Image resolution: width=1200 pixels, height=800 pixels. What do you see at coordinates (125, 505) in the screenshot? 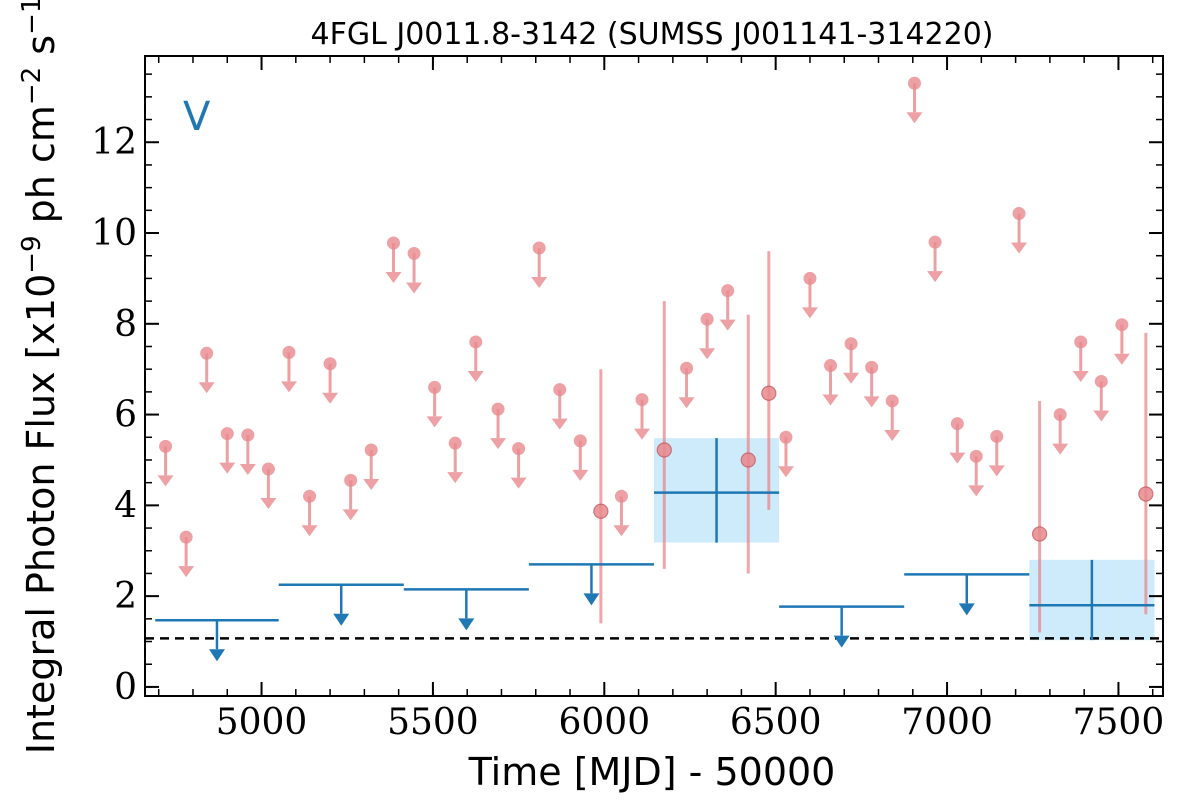
I see `y-tick-label: 4` at bounding box center [125, 505].